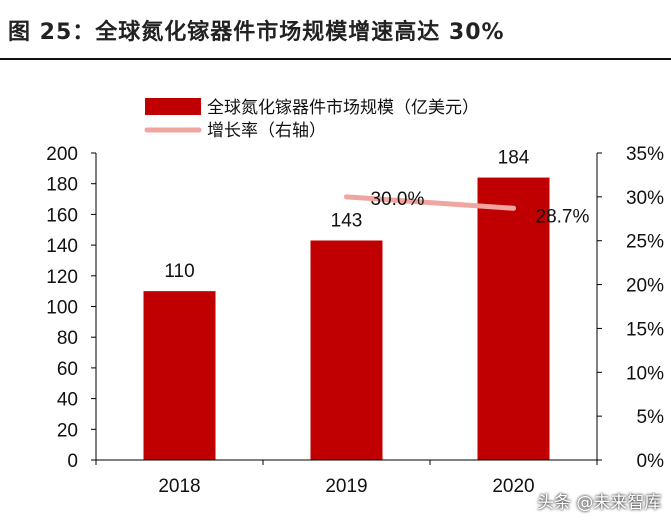 The height and width of the screenshot is (529, 671). What do you see at coordinates (346, 197) in the screenshot?
I see `growth-point-2019` at bounding box center [346, 197].